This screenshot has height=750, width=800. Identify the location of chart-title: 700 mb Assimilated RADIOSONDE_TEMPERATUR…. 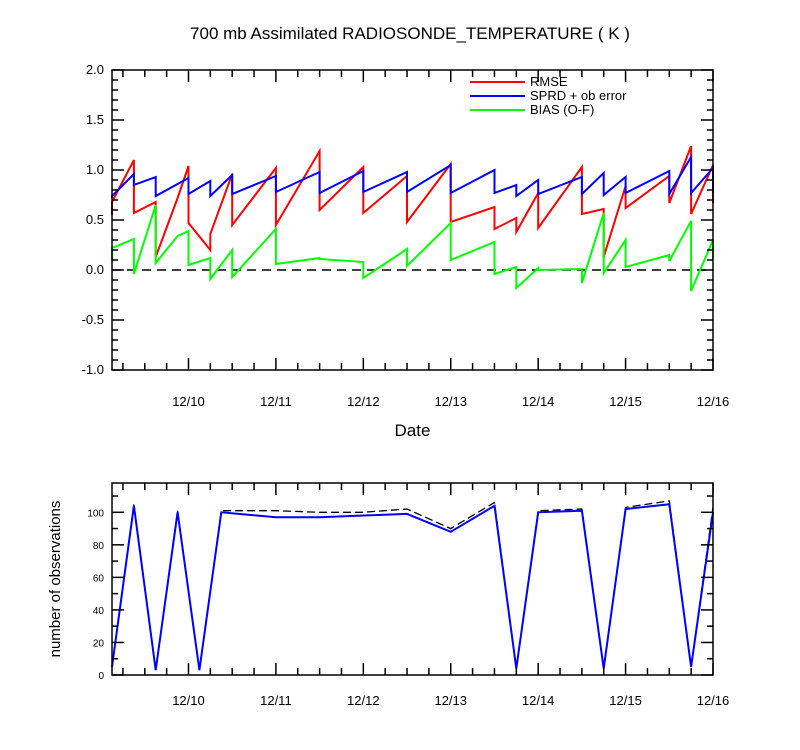
(410, 33).